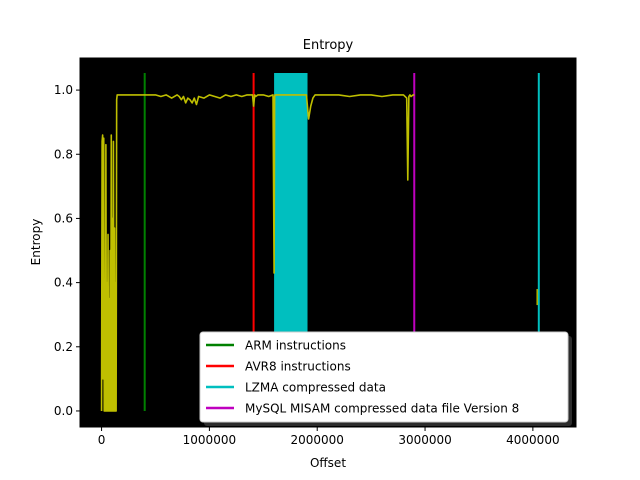  Describe the element at coordinates (63, 90) in the screenshot. I see `y-tick-label: 1.0` at that location.